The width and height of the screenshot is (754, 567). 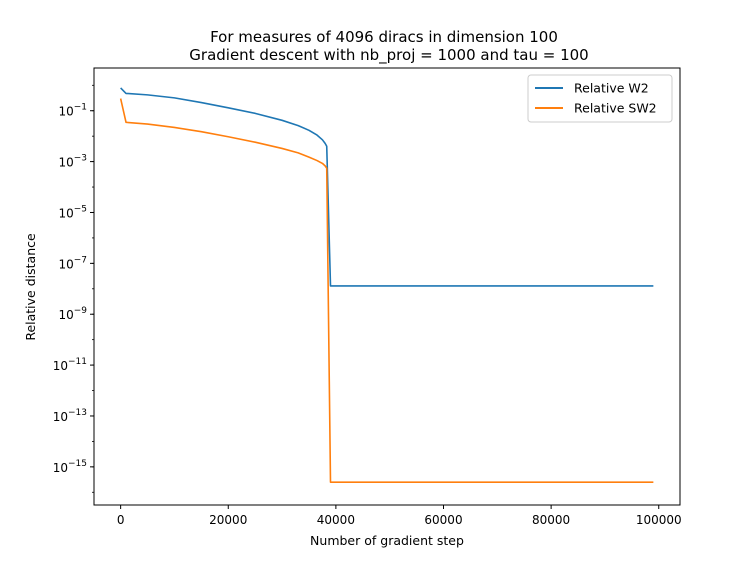 I want to click on y-tick-label: 10⁻¹¹, so click(x=70, y=365).